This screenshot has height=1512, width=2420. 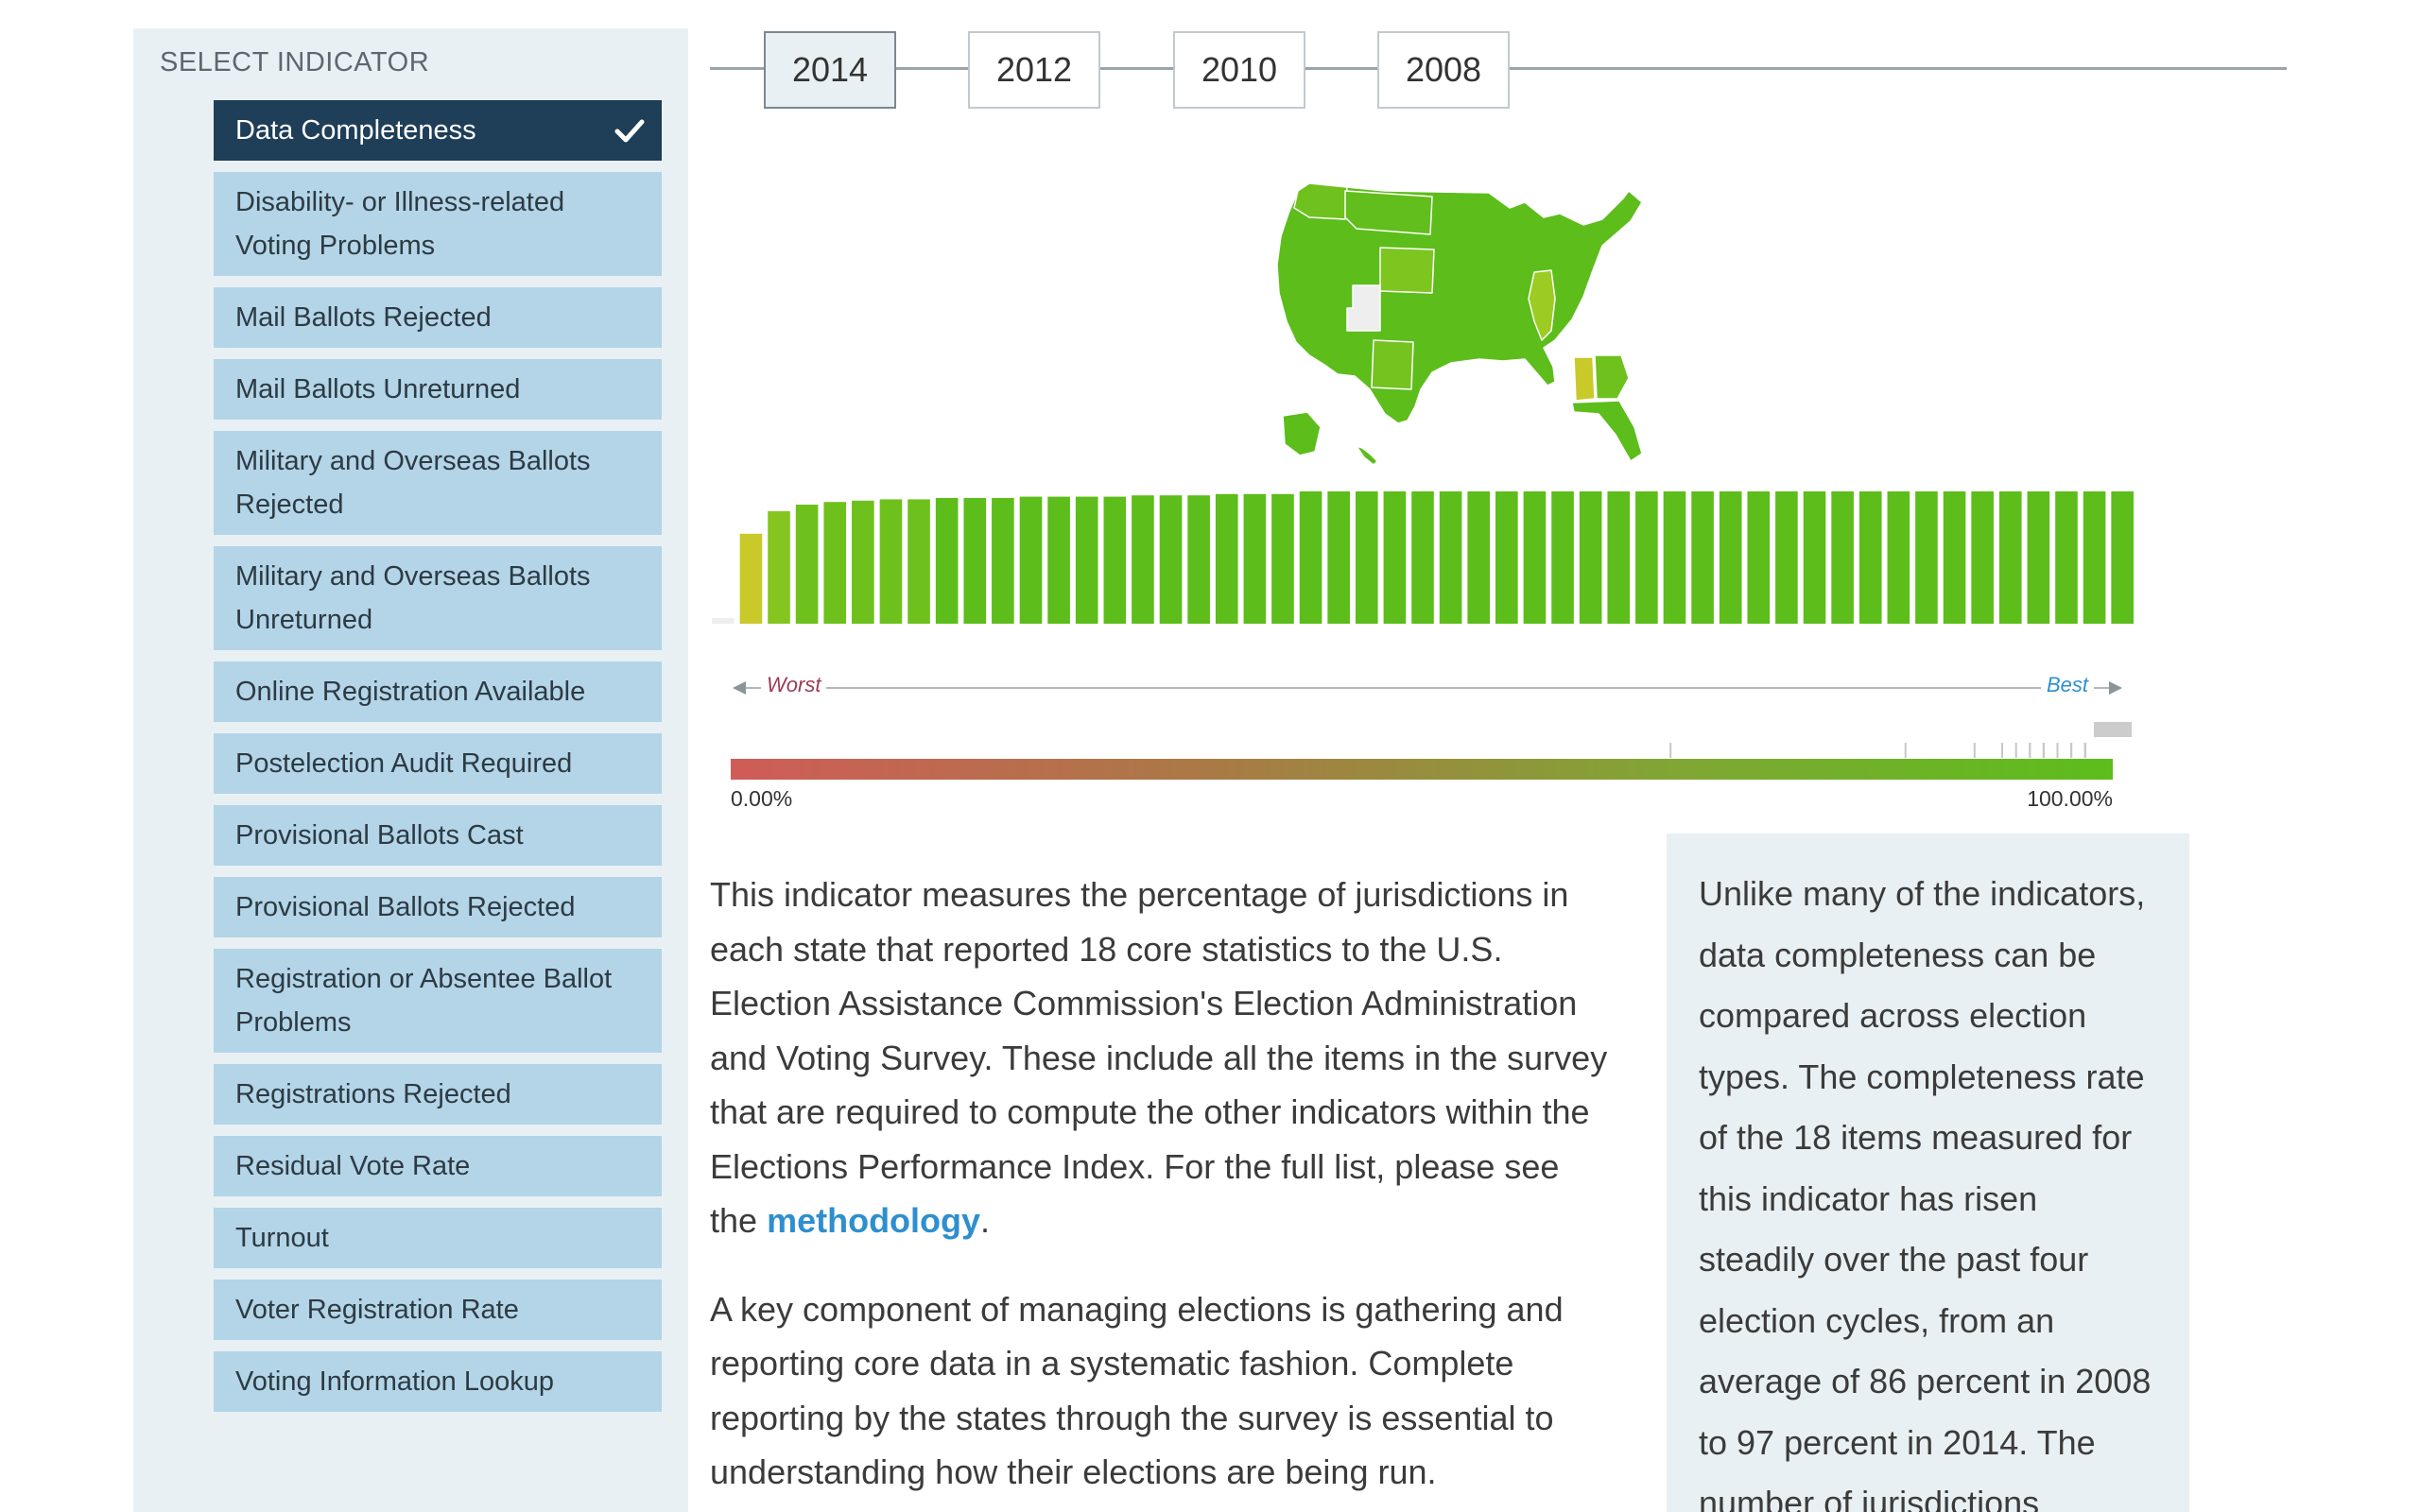 What do you see at coordinates (1363, 308) in the screenshot?
I see `map-state-utah` at bounding box center [1363, 308].